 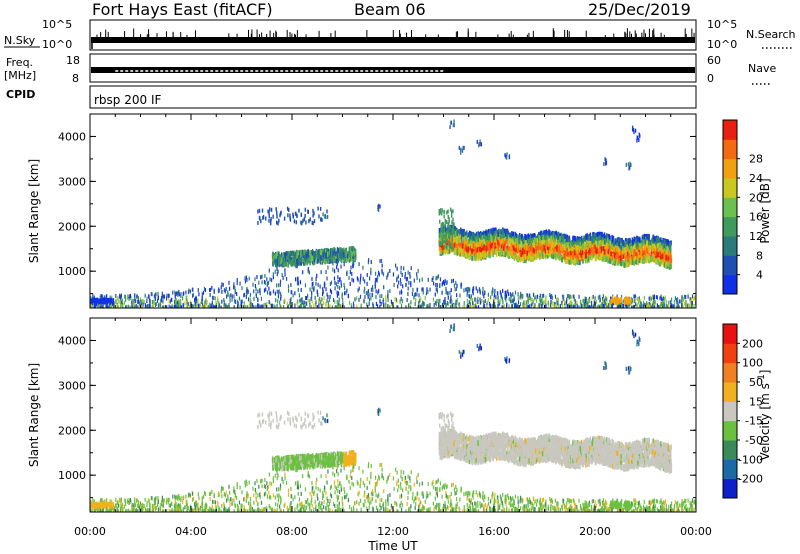 I want to click on nsearch-label: N.Search, so click(x=771, y=34).